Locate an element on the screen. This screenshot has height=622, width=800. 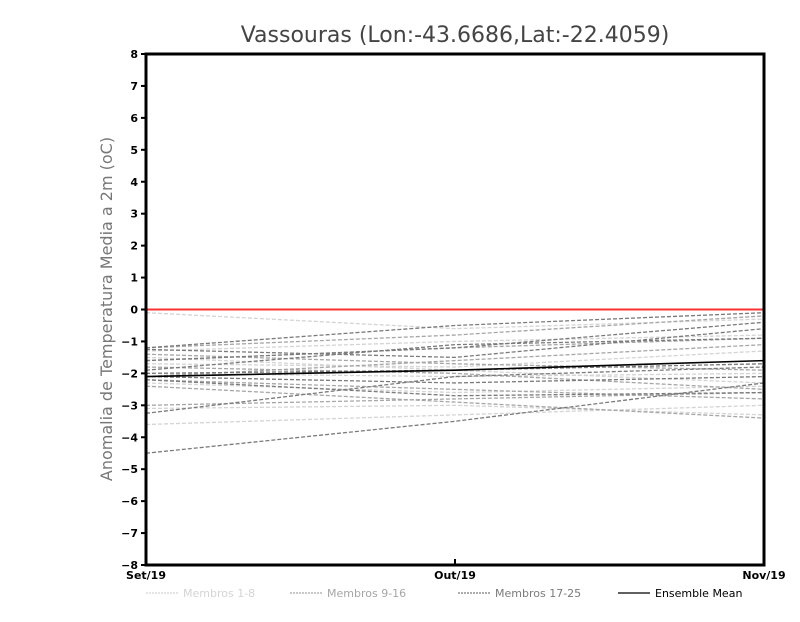
y-tick-label: 6 is located at coordinates (134, 118).